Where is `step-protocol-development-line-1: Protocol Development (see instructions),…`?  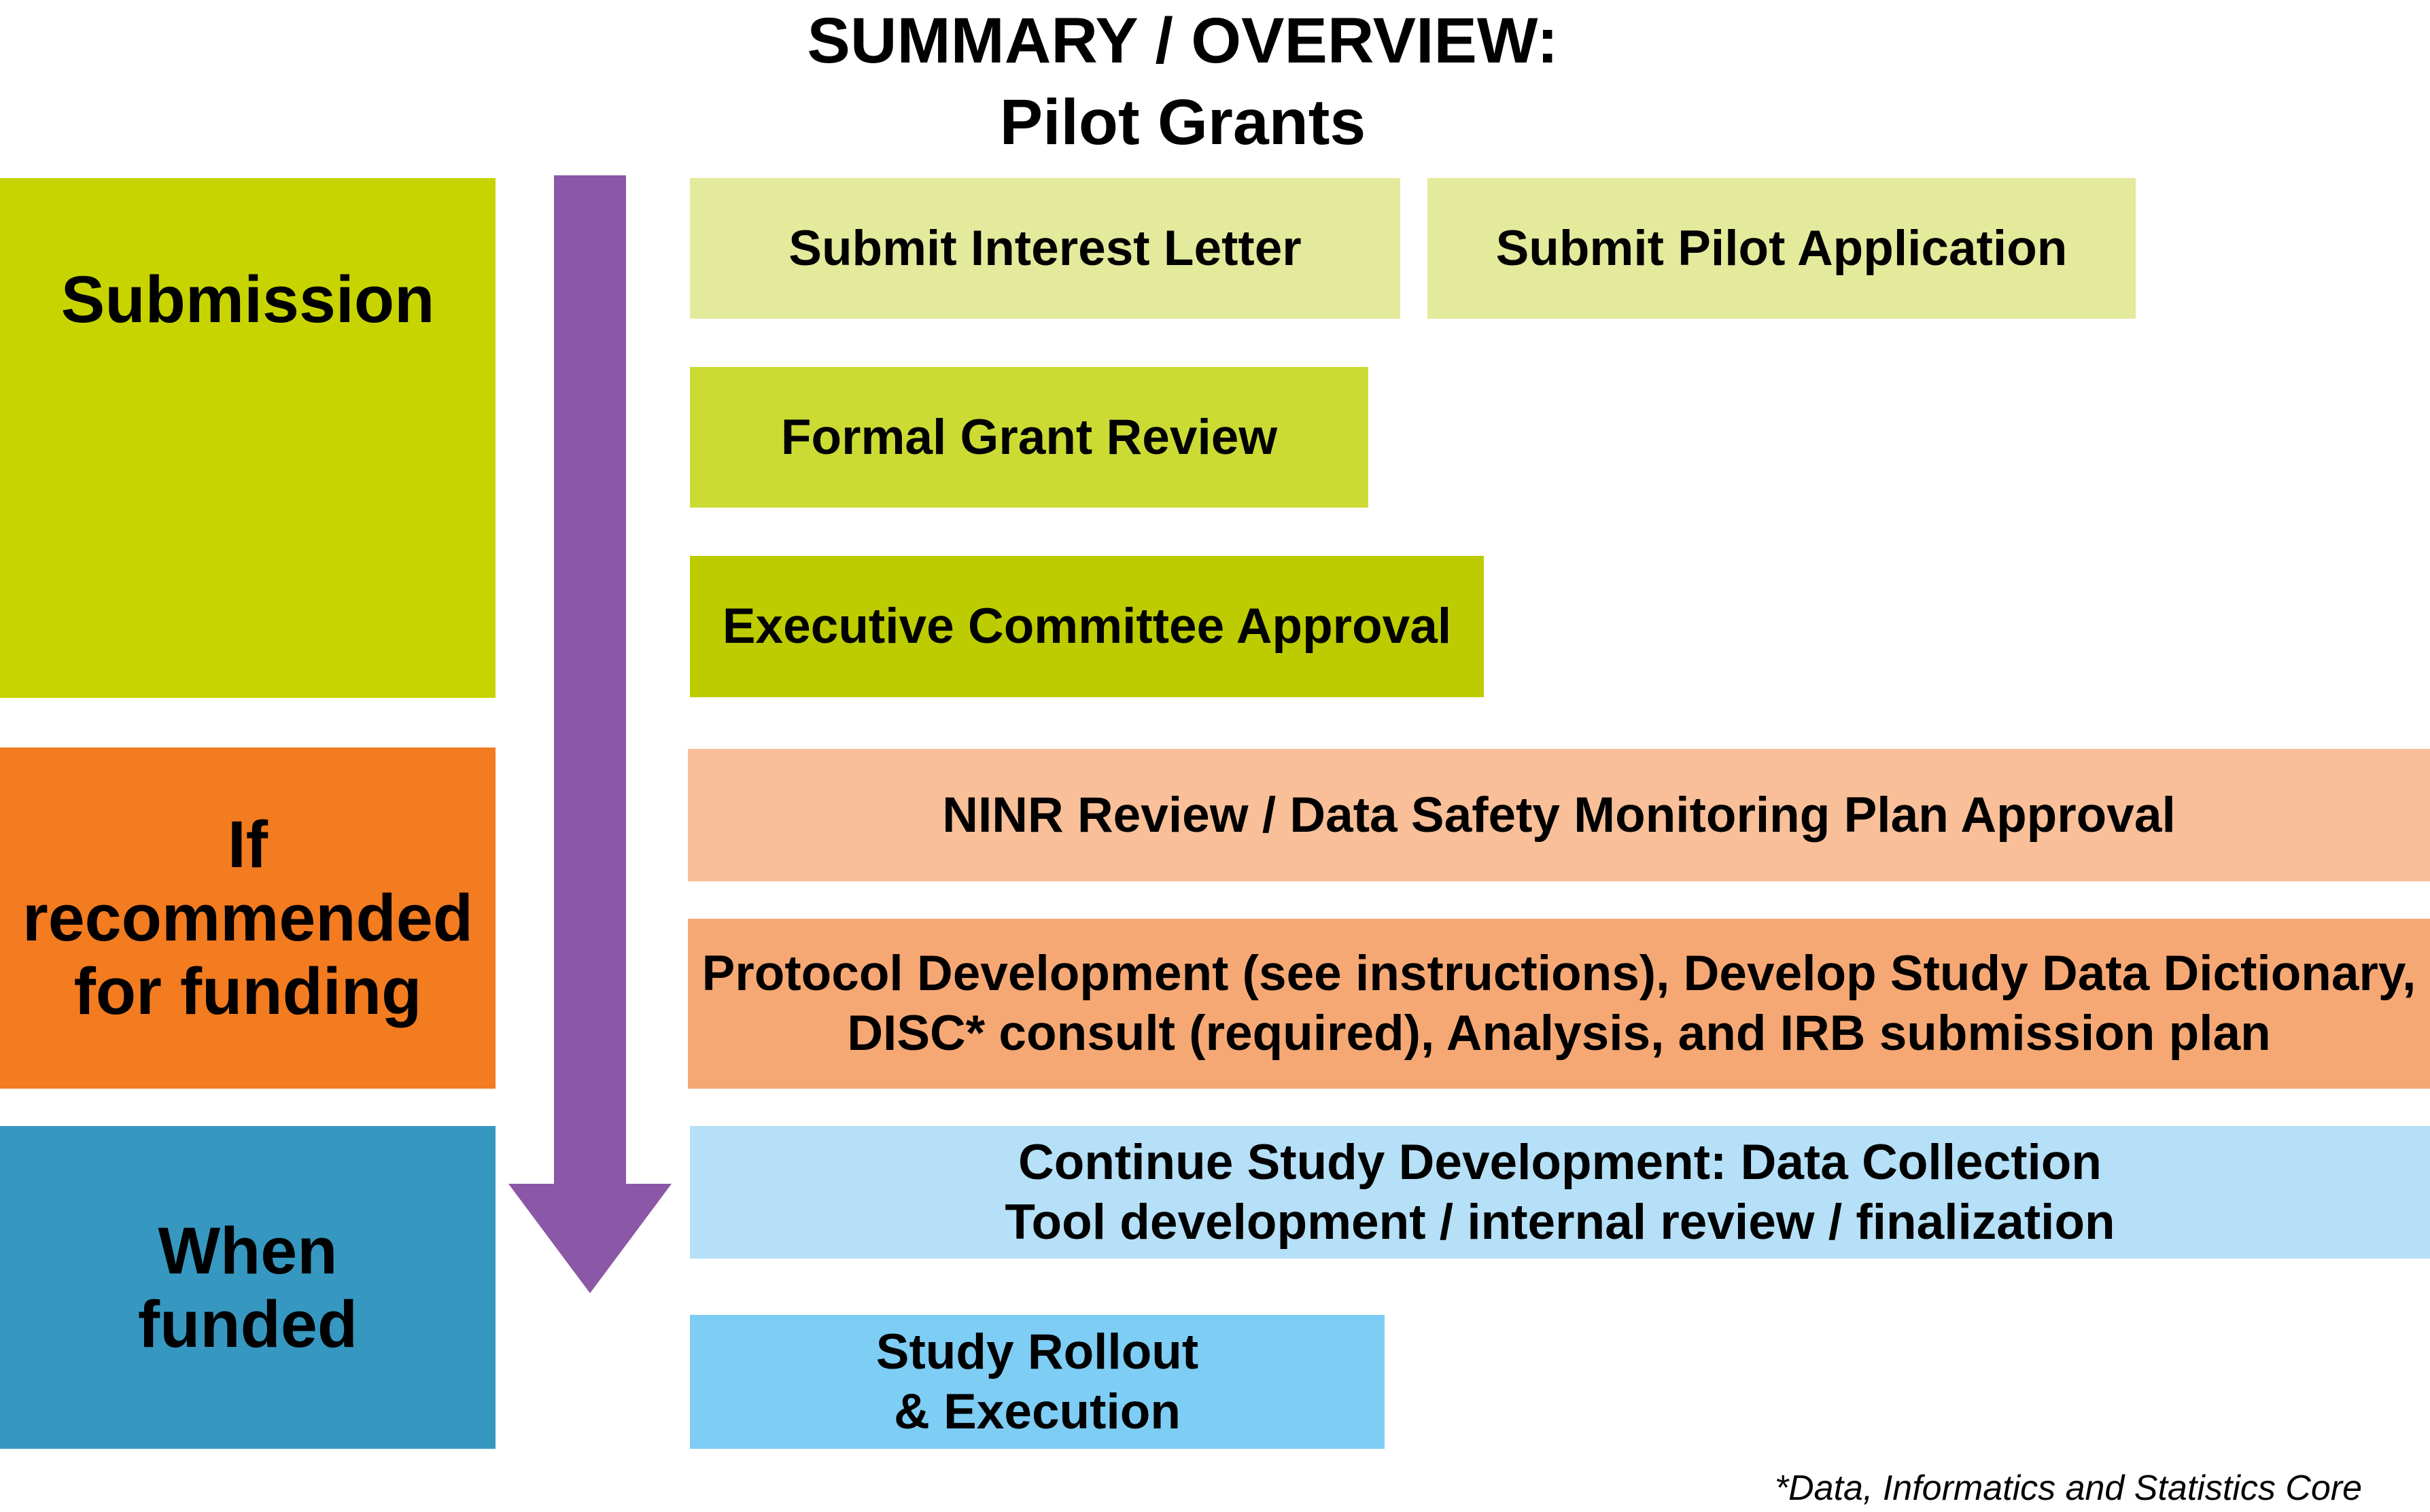
step-protocol-development-line-1: Protocol Development (see instructions),… is located at coordinates (1558, 973).